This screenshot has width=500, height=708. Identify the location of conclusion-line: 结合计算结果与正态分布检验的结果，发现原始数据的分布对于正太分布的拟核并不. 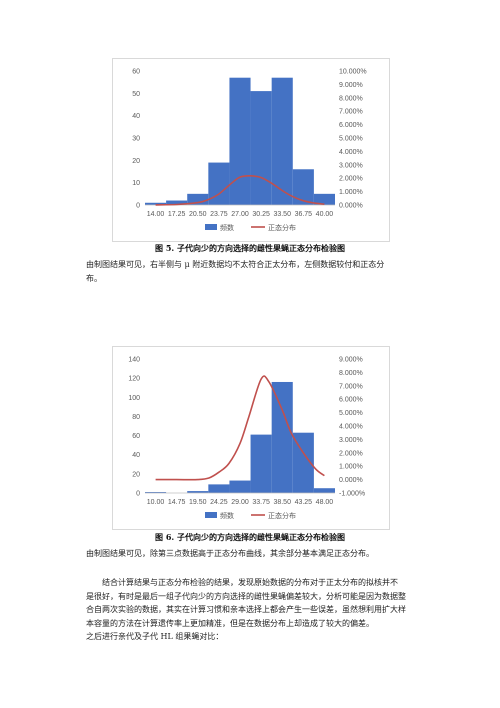
(250, 582).